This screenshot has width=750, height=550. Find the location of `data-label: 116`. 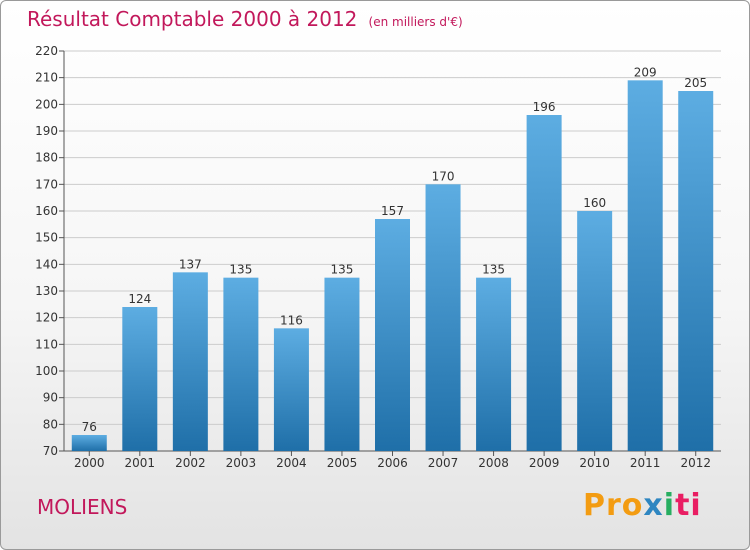

data-label: 116 is located at coordinates (291, 320).